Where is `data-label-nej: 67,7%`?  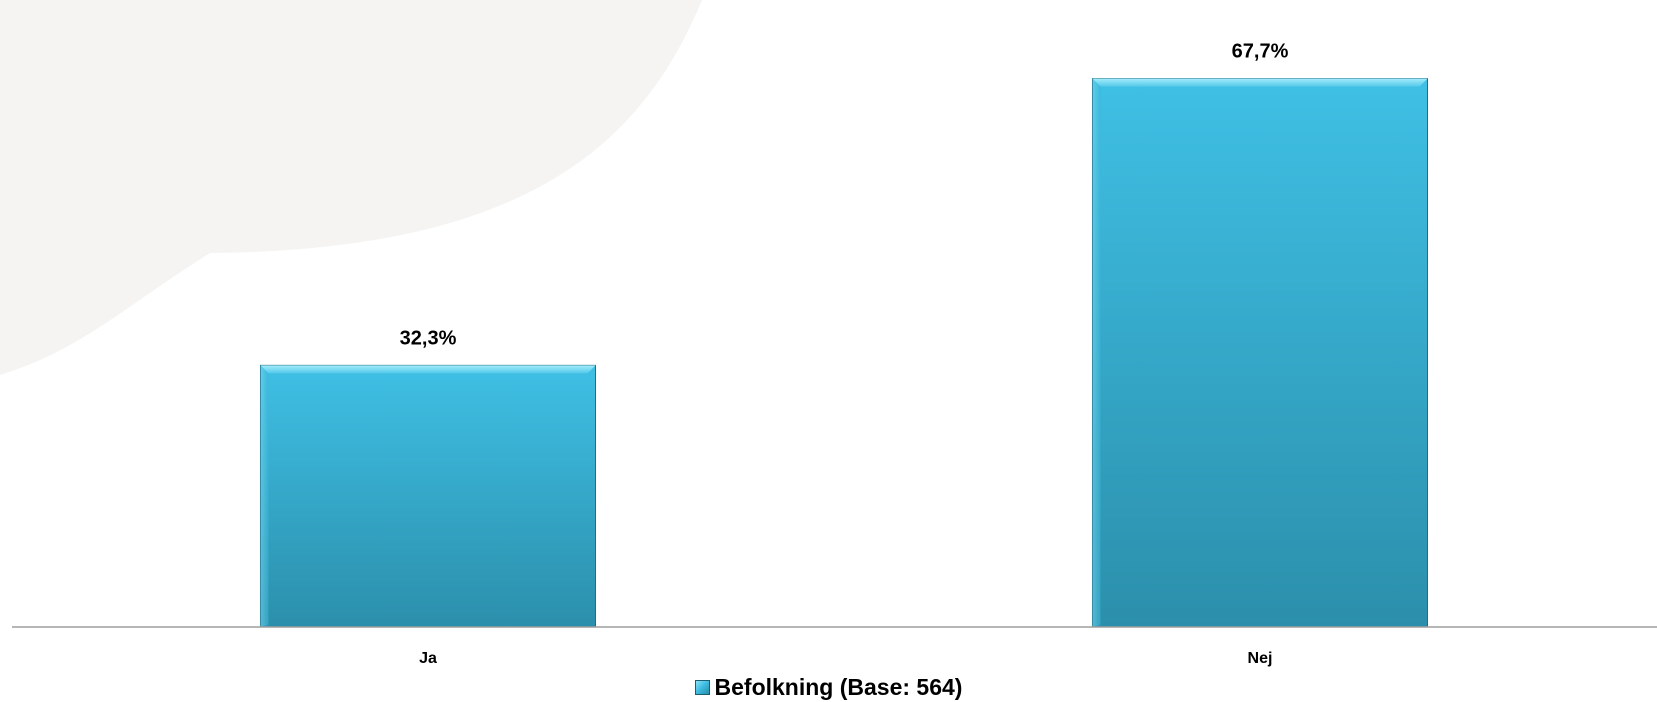
data-label-nej: 67,7% is located at coordinates (1260, 52).